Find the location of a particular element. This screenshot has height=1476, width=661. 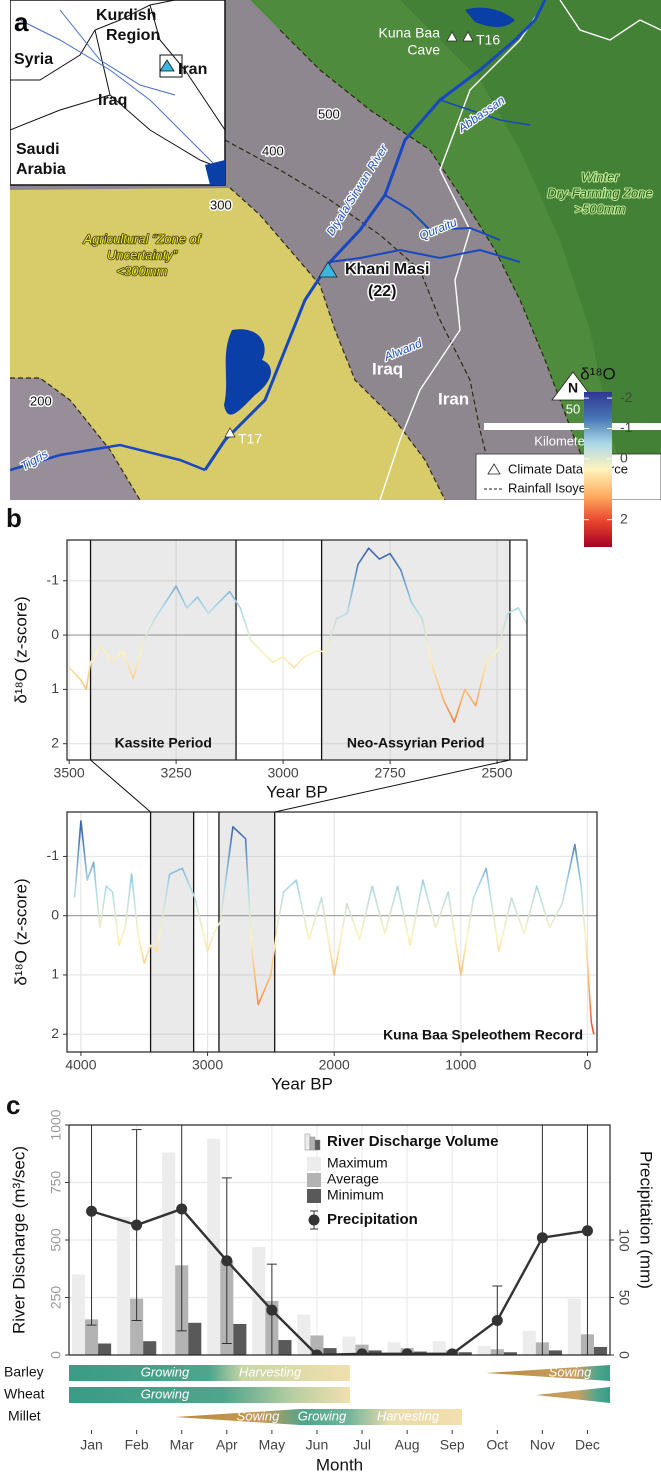

x-tick-label: 2500 is located at coordinates (496, 773).